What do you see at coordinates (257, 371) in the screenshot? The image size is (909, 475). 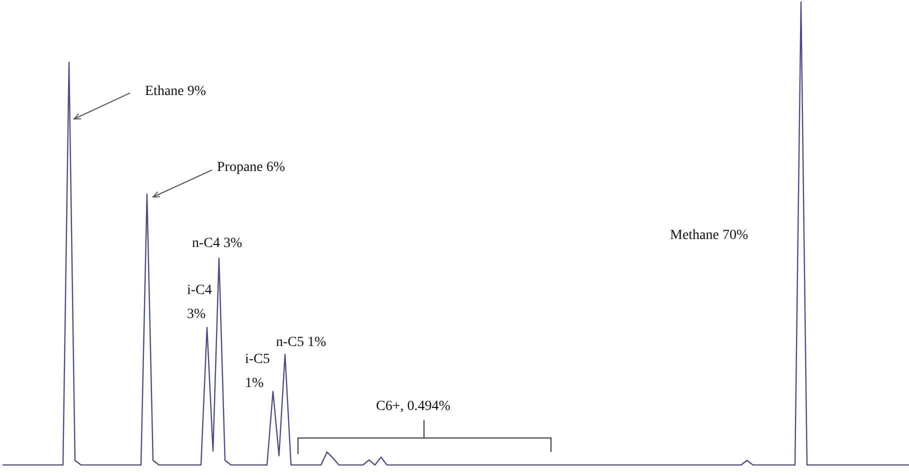 I see `annotation: i-C5 1%` at bounding box center [257, 371].